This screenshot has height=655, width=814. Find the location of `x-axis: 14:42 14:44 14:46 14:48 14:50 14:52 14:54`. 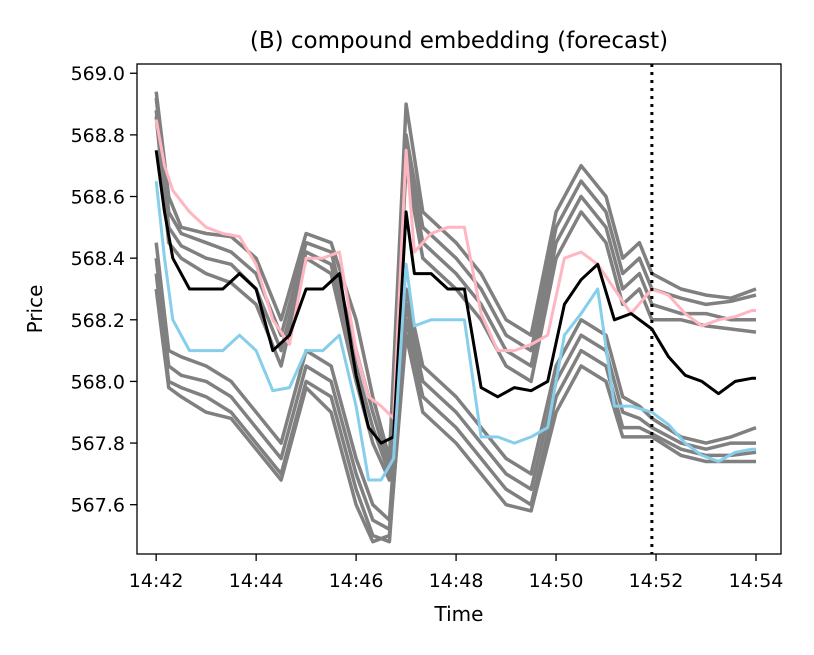

x-axis: 14:42 14:44 14:46 14:48 14:50 14:52 14:54 is located at coordinates (456, 573).